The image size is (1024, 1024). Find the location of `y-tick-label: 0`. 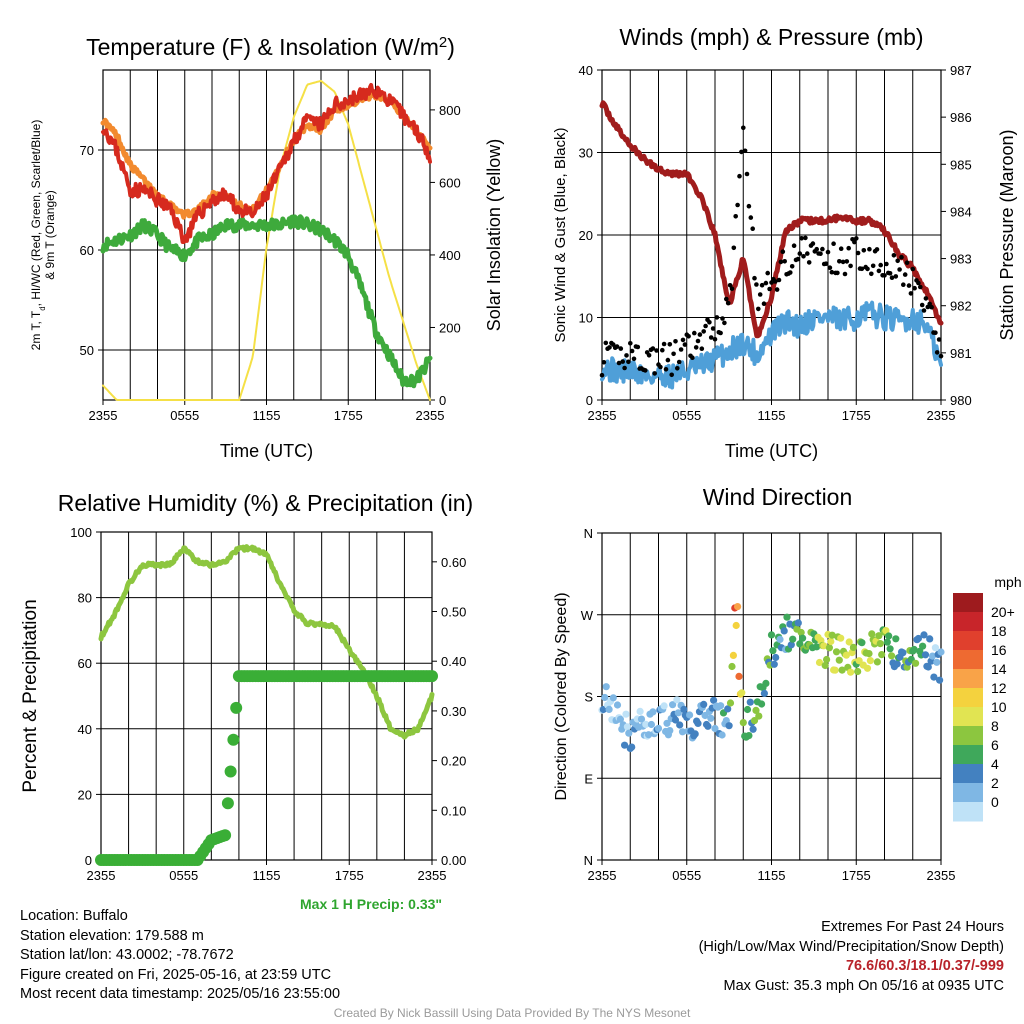

y-tick-label: 0 is located at coordinates (589, 400).